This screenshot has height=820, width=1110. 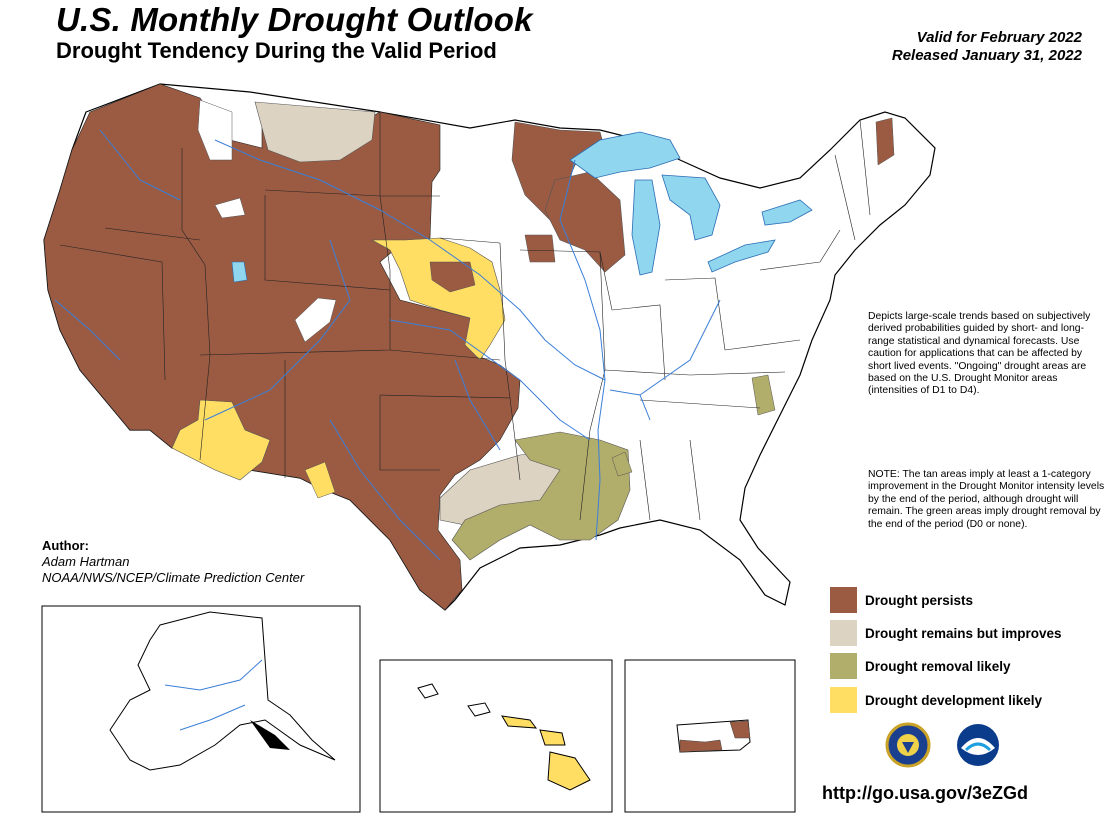 I want to click on legend-label: Drought persists, so click(x=919, y=600).